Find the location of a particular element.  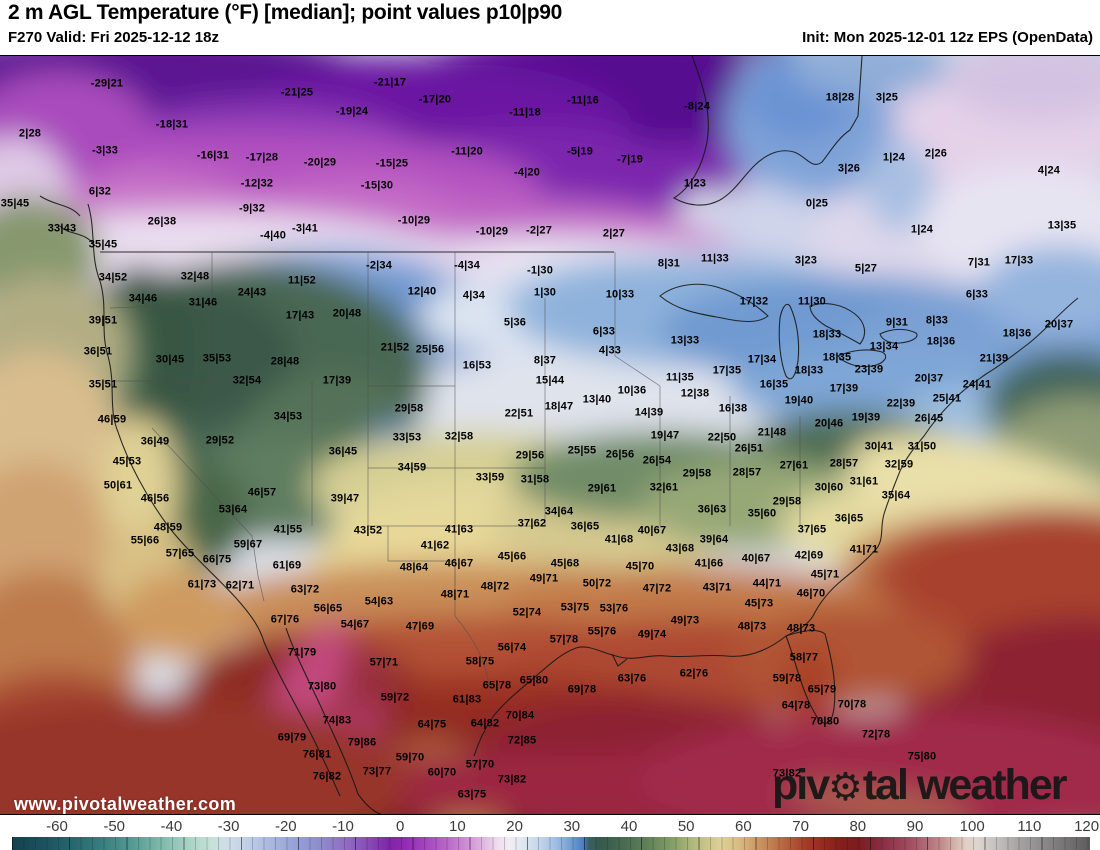

station-value: -29|21 is located at coordinates (107, 83).